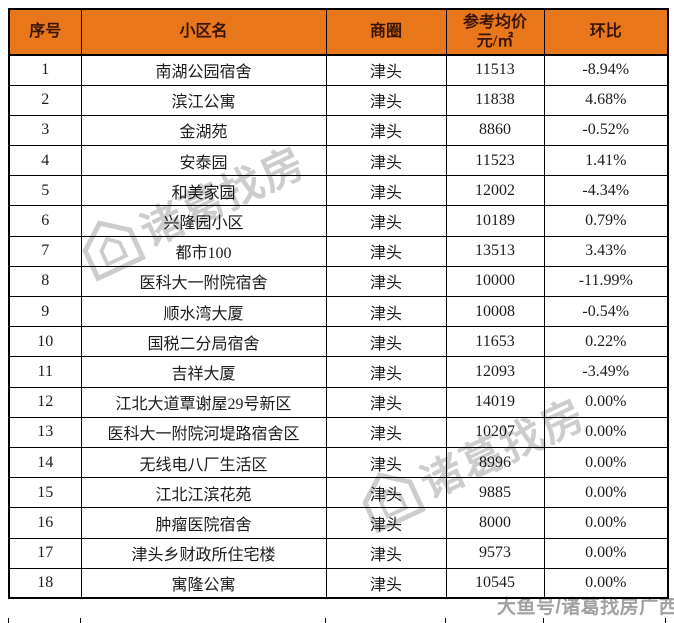 Image resolution: width=674 pixels, height=623 pixels. I want to click on table-cell-index: 5, so click(45, 191).